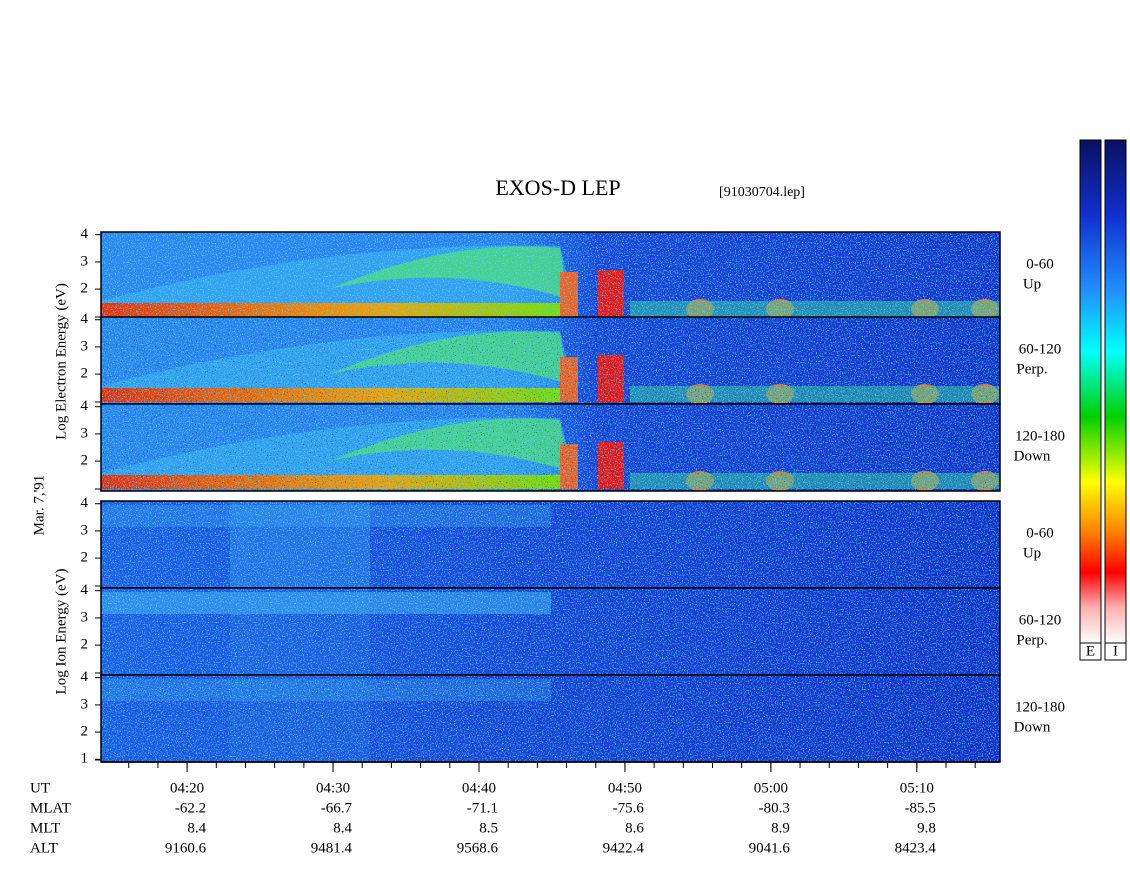 The height and width of the screenshot is (875, 1130). I want to click on ephemeris-value: 9160.6, so click(186, 848).